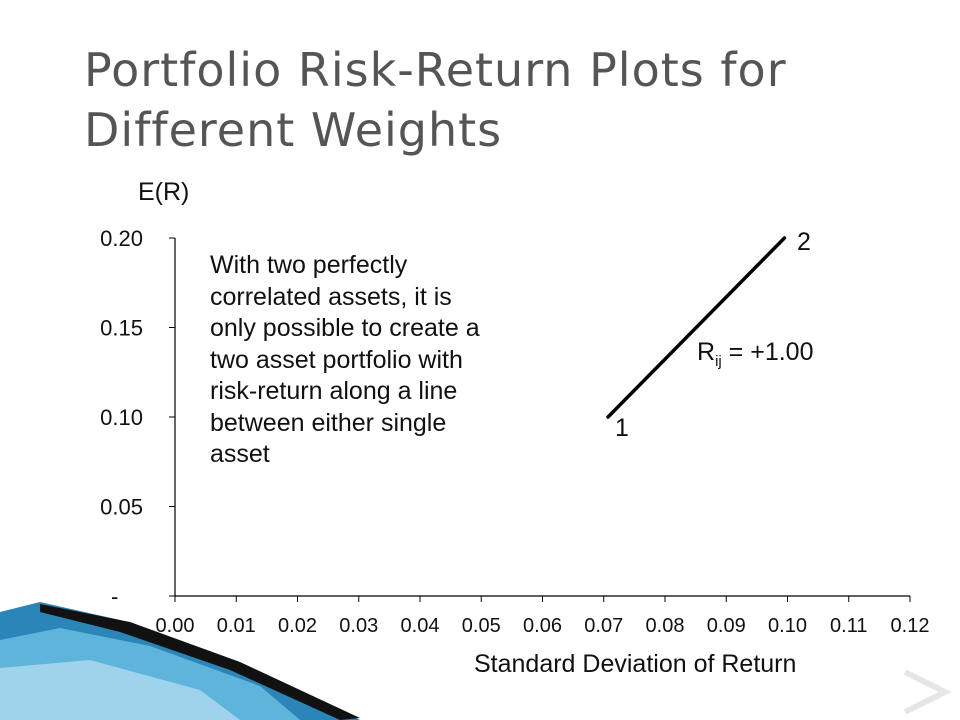 The height and width of the screenshot is (720, 960). I want to click on x-tick-label: 0.00, so click(175, 626).